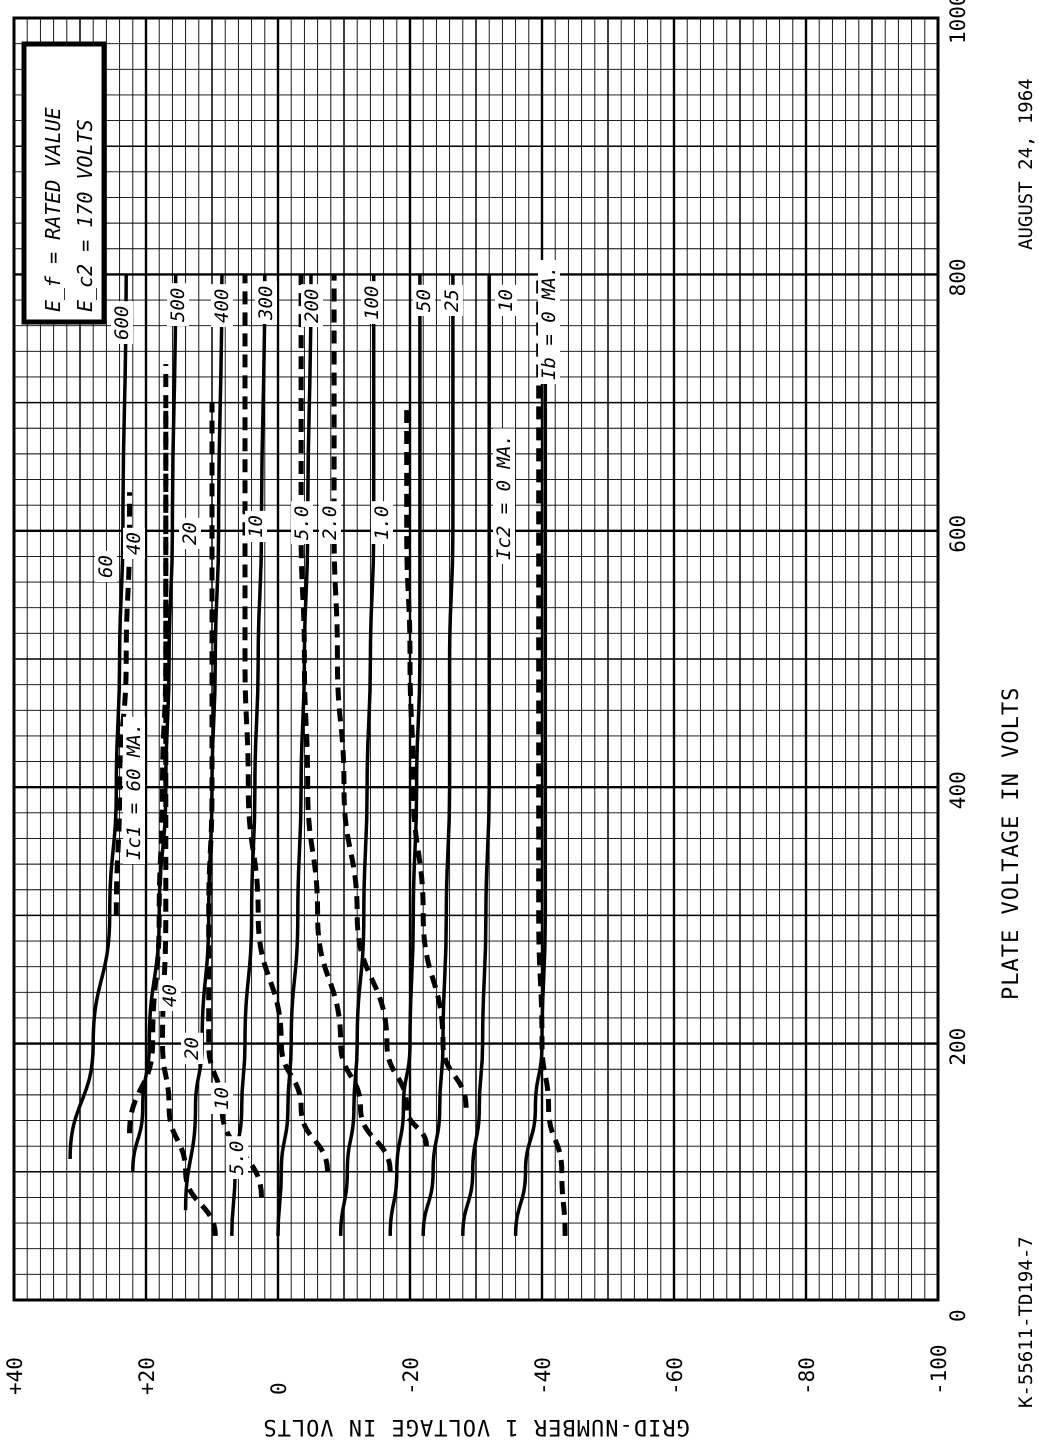 The image size is (1039, 1450). I want to click on curve-label-text: 600, so click(122, 323).